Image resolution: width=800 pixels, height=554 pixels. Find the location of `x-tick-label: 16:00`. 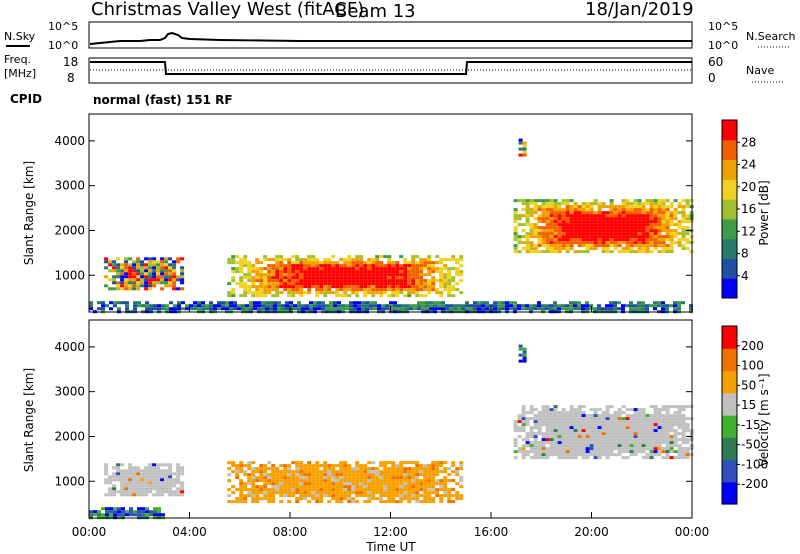

x-tick-label: 16:00 is located at coordinates (491, 532).